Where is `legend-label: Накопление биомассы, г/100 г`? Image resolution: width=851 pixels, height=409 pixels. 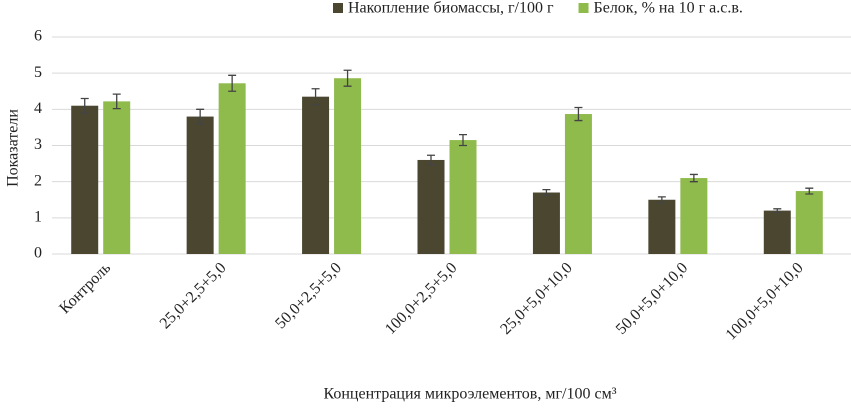 legend-label: Накопление биомассы, г/100 г is located at coordinates (451, 8).